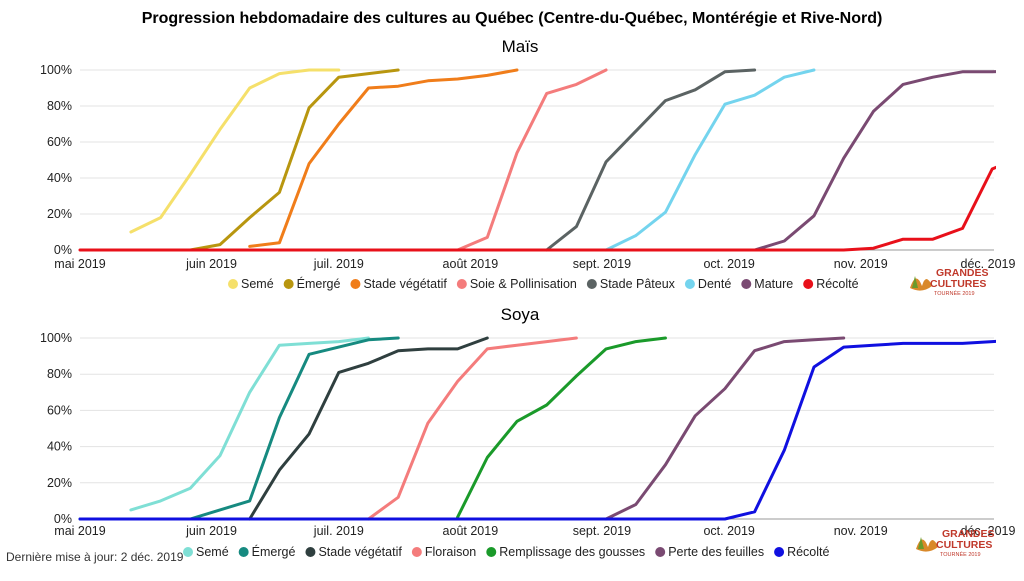  What do you see at coordinates (714, 284) in the screenshot?
I see `legend-label: Denté` at bounding box center [714, 284].